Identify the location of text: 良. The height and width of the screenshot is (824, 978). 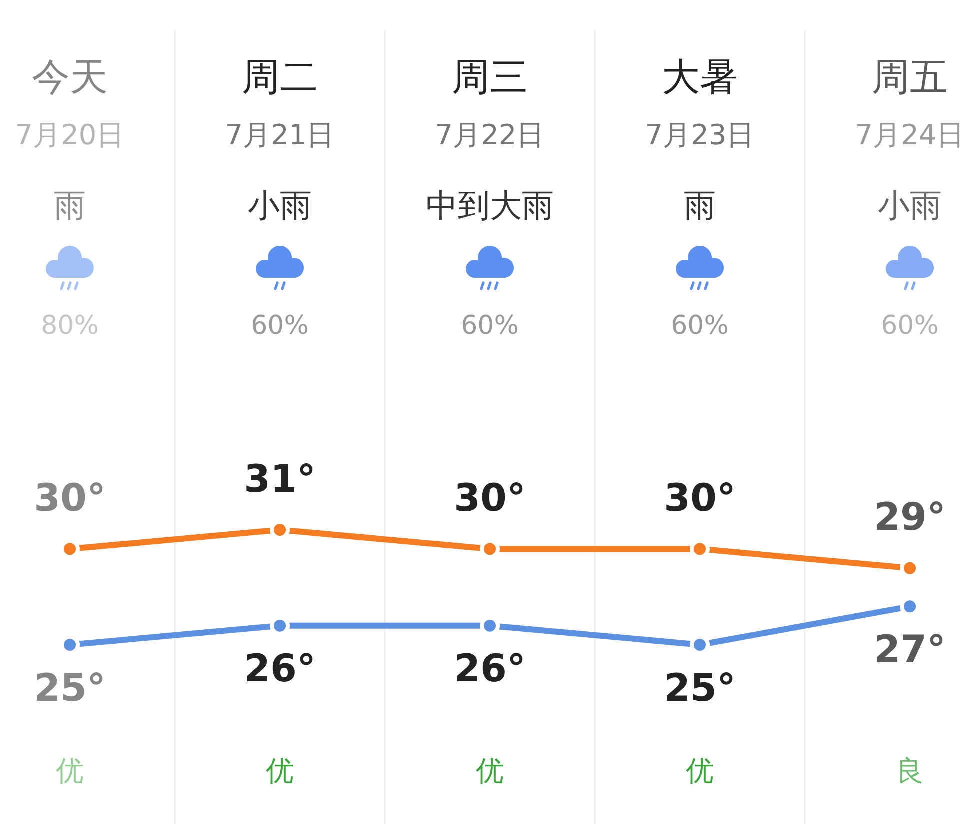
(910, 771).